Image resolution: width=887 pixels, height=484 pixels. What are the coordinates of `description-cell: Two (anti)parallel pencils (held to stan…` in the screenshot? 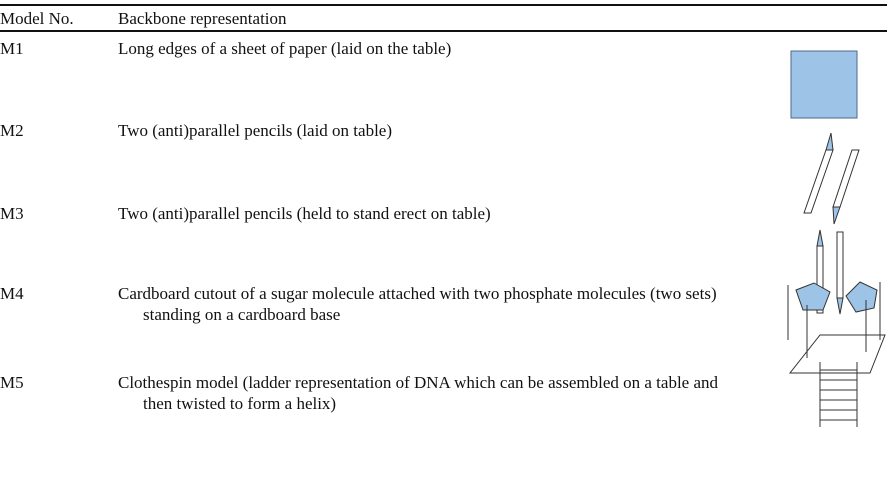 It's located at (304, 213).